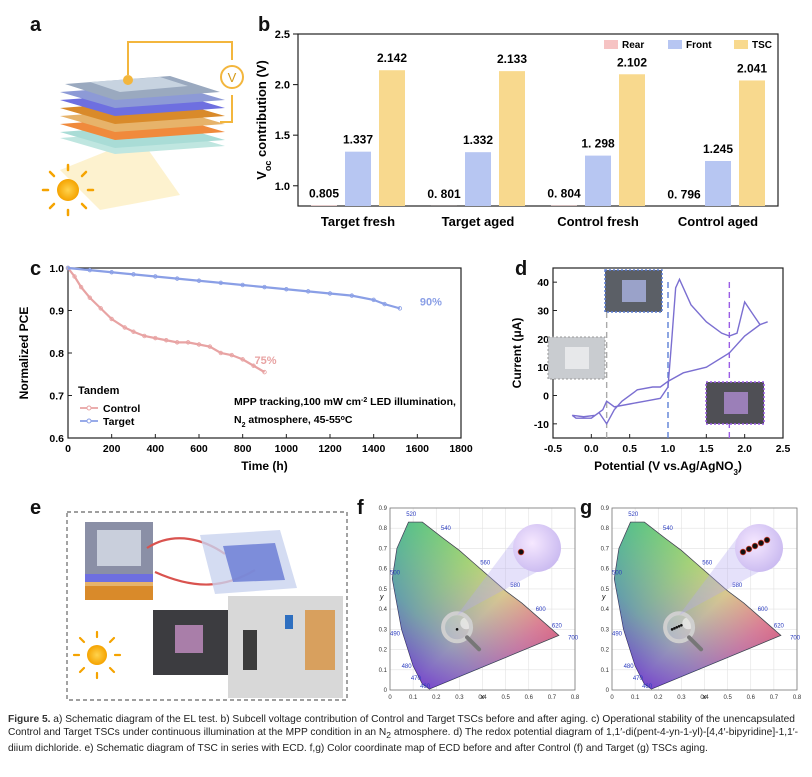 This screenshot has height=777, width=812. What do you see at coordinates (360, 508) in the screenshot?
I see `panel-label-f: f` at bounding box center [360, 508].